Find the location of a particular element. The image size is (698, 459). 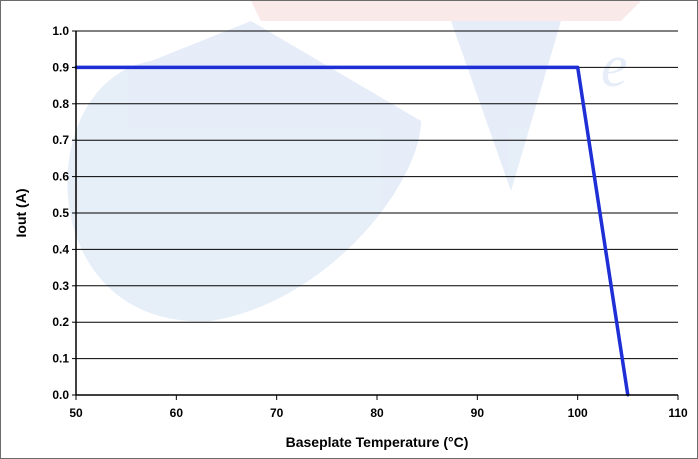

y-tick-label-5: 0.5 is located at coordinates (60, 213).